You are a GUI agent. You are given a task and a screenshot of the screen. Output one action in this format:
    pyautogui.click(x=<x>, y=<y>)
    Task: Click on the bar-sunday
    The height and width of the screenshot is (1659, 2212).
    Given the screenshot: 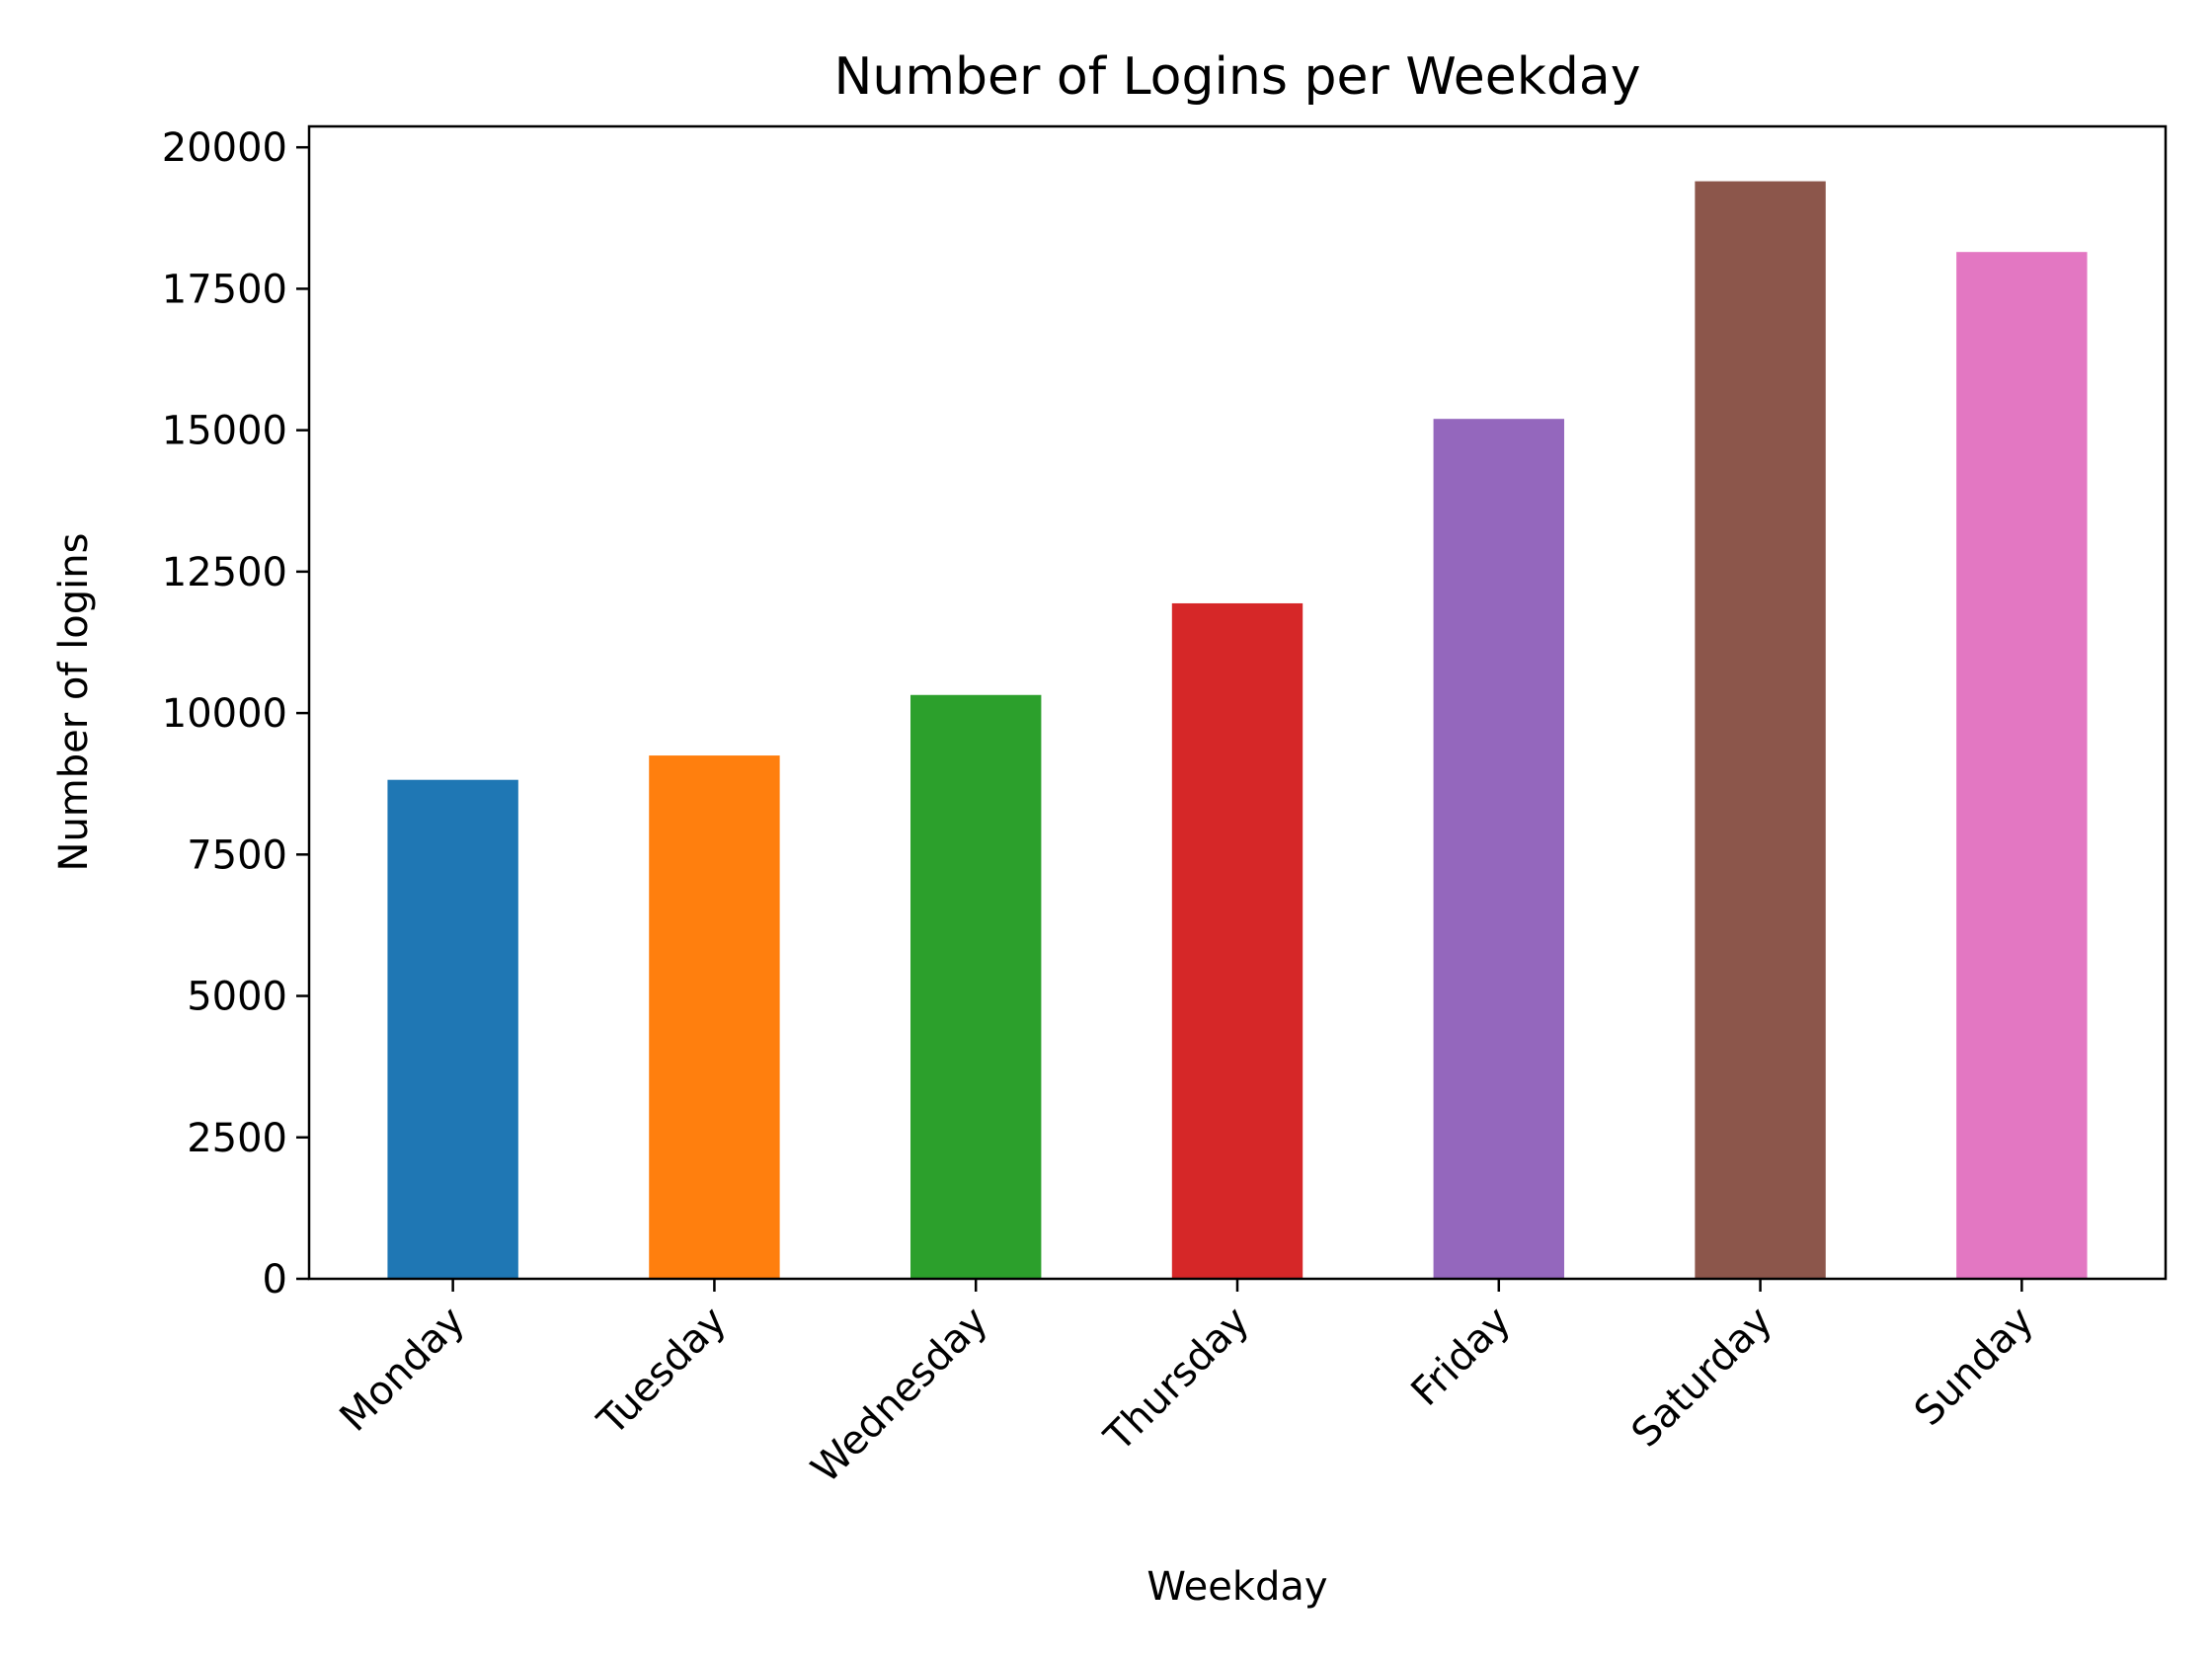 What is the action you would take?
    pyautogui.click(x=2022, y=766)
    